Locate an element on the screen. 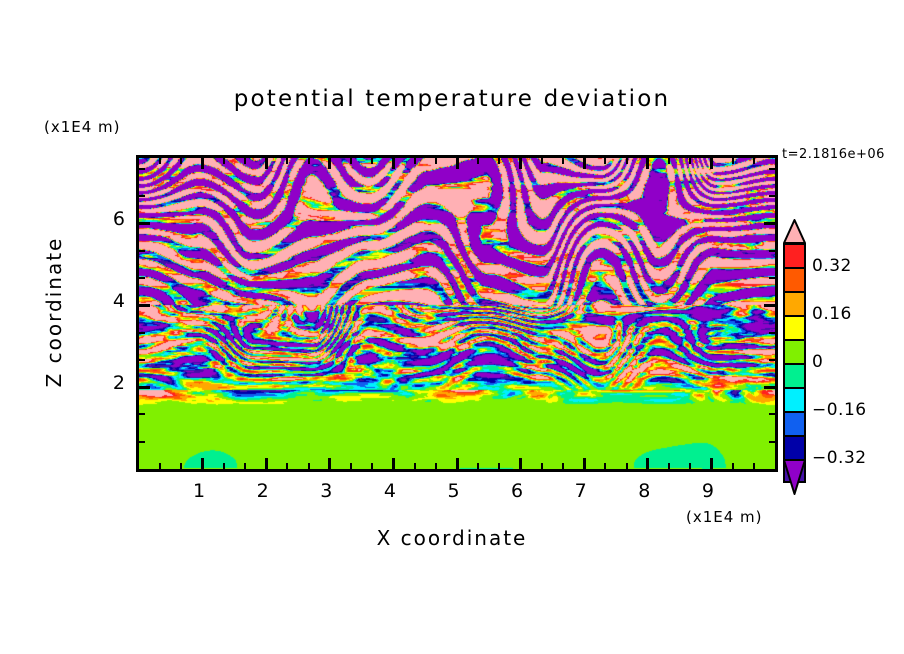 The height and width of the screenshot is (654, 904). x-tick-label: 3 is located at coordinates (327, 491).